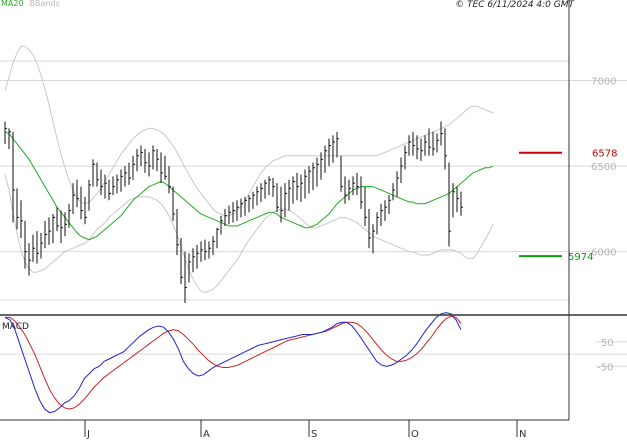  I want to click on x-tick-label: O, so click(415, 434).